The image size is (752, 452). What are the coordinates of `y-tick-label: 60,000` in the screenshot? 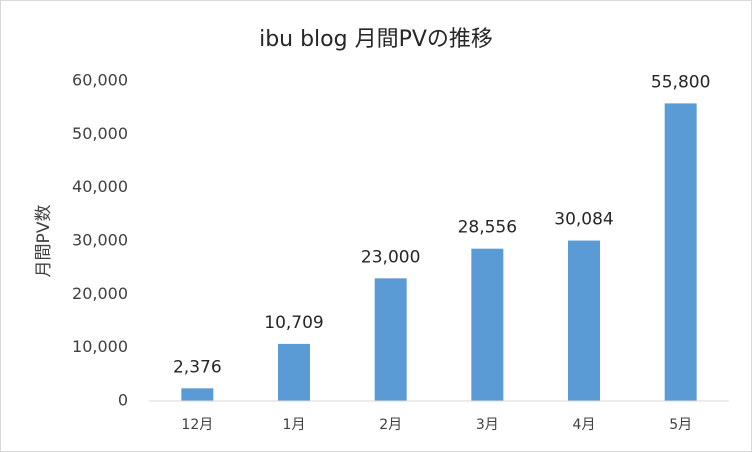 It's located at (100, 80).